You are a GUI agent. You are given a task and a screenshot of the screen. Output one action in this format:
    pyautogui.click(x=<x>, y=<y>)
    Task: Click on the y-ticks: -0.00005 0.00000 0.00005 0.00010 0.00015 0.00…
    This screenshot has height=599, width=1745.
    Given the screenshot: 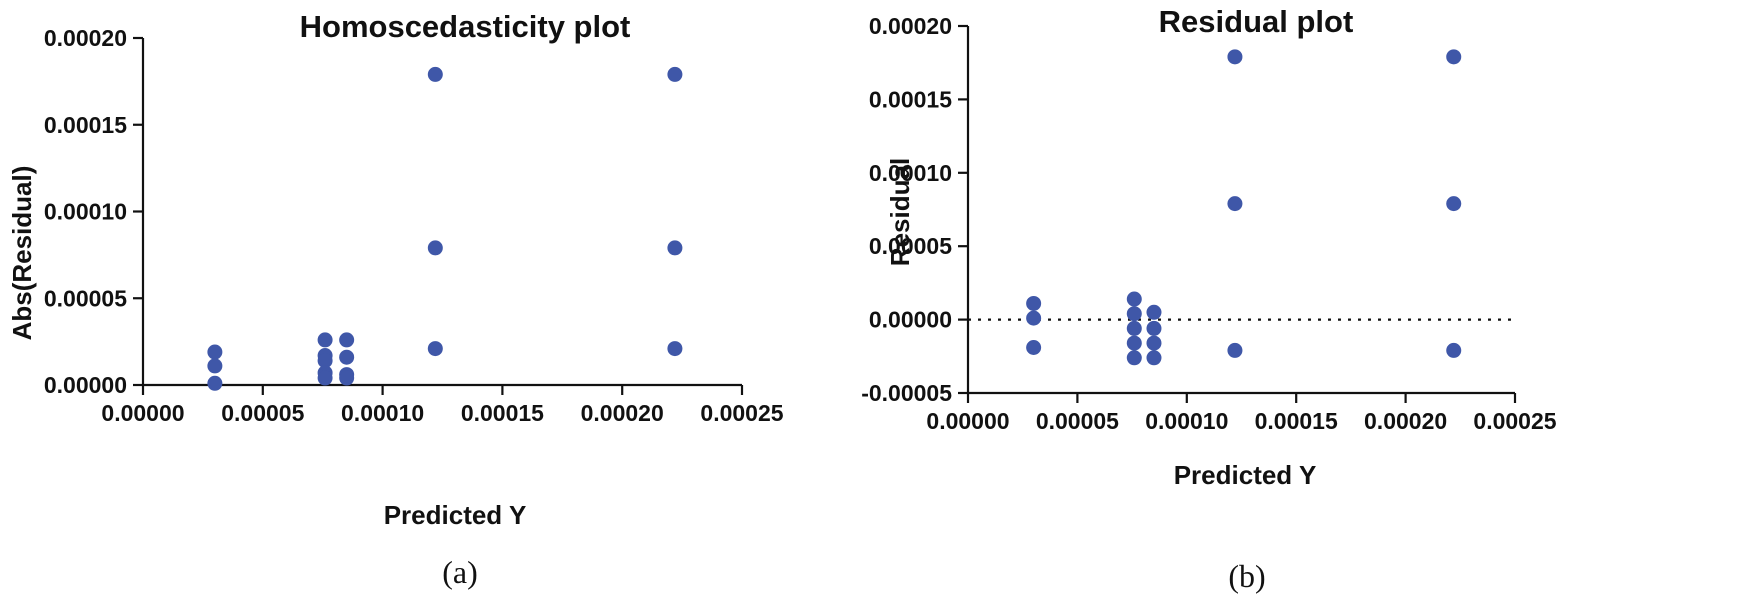 What is the action you would take?
    pyautogui.click(x=914, y=209)
    